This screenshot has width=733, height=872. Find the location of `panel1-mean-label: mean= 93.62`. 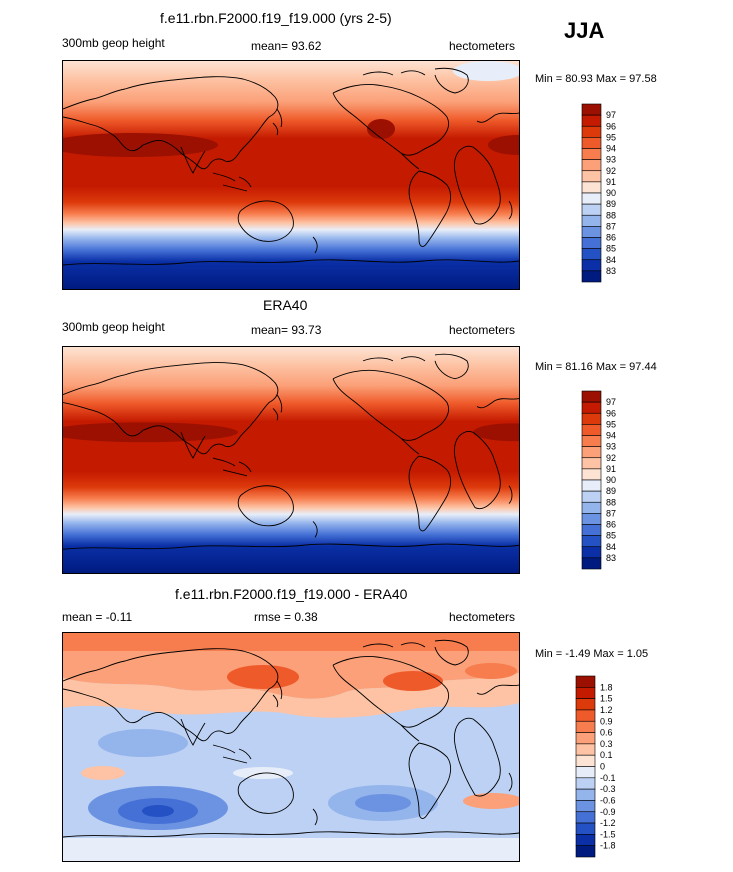

panel1-mean-label: mean= 93.62 is located at coordinates (286, 46).